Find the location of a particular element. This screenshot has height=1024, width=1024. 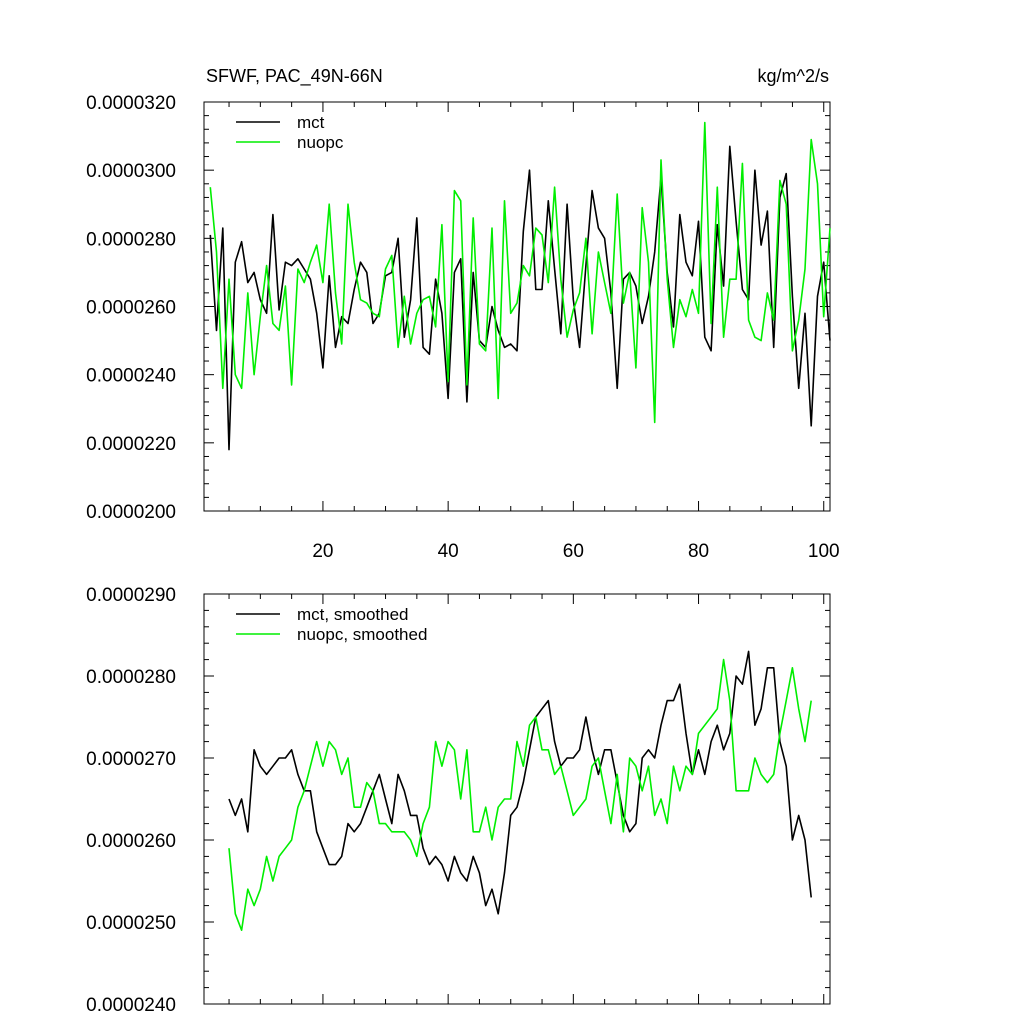

series-line-mct is located at coordinates (520, 782).